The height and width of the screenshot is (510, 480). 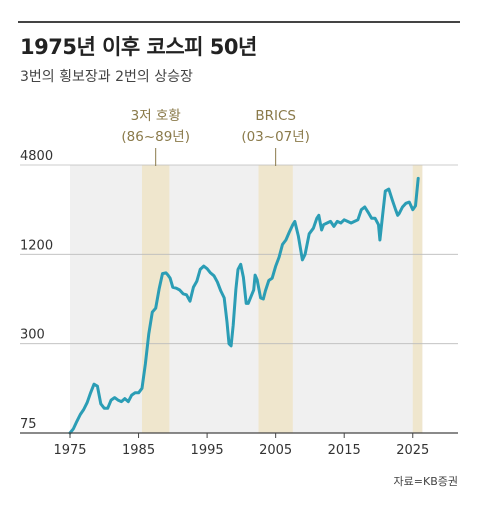 What do you see at coordinates (32, 335) in the screenshot?
I see `y-tick-label-300: 300` at bounding box center [32, 335].